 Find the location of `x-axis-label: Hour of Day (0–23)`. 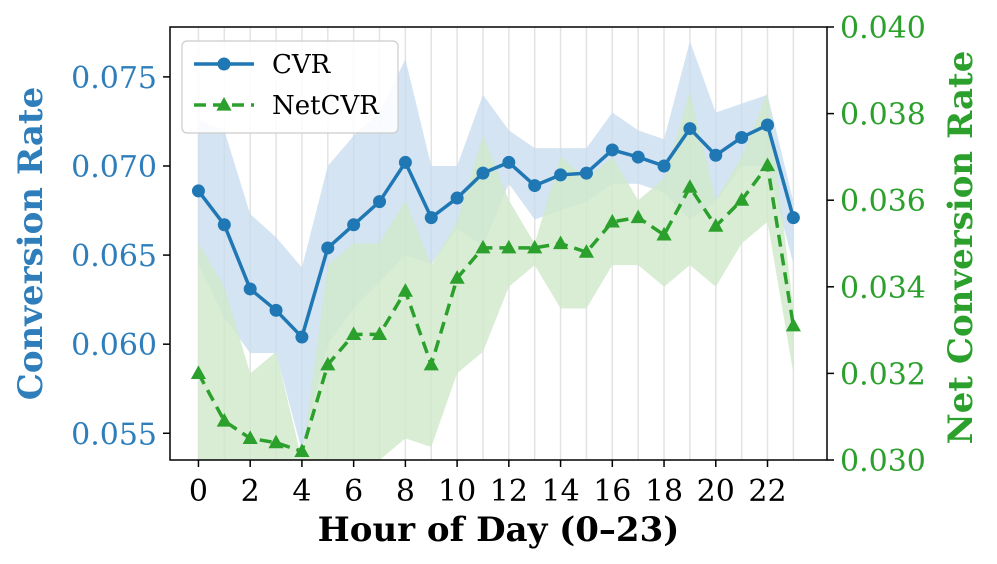

x-axis-label: Hour of Day (0–23) is located at coordinates (499, 530).